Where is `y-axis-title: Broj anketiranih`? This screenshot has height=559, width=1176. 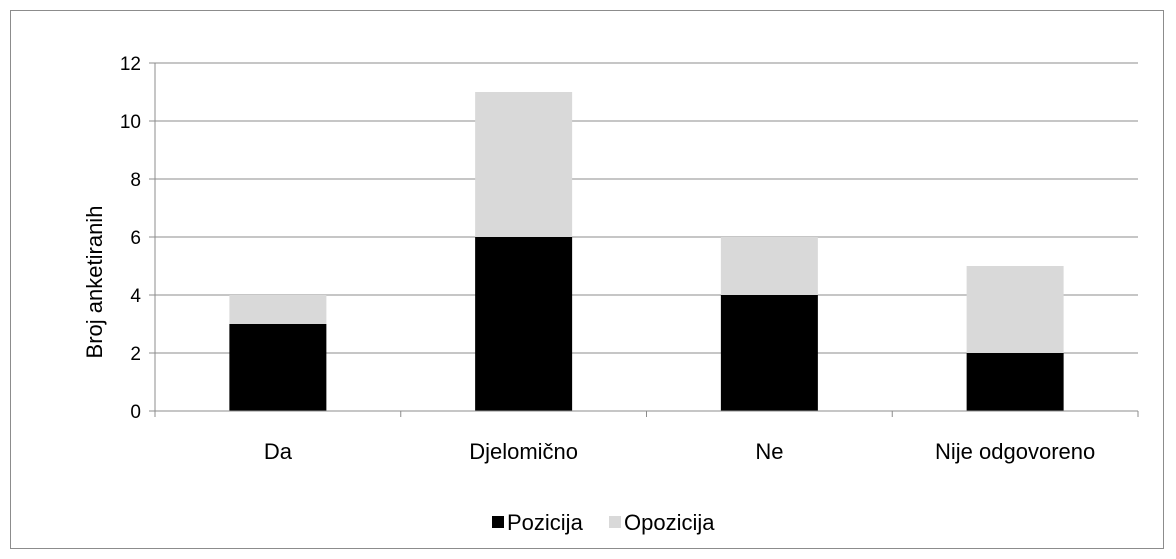
y-axis-title: Broj anketiranih is located at coordinates (94, 282).